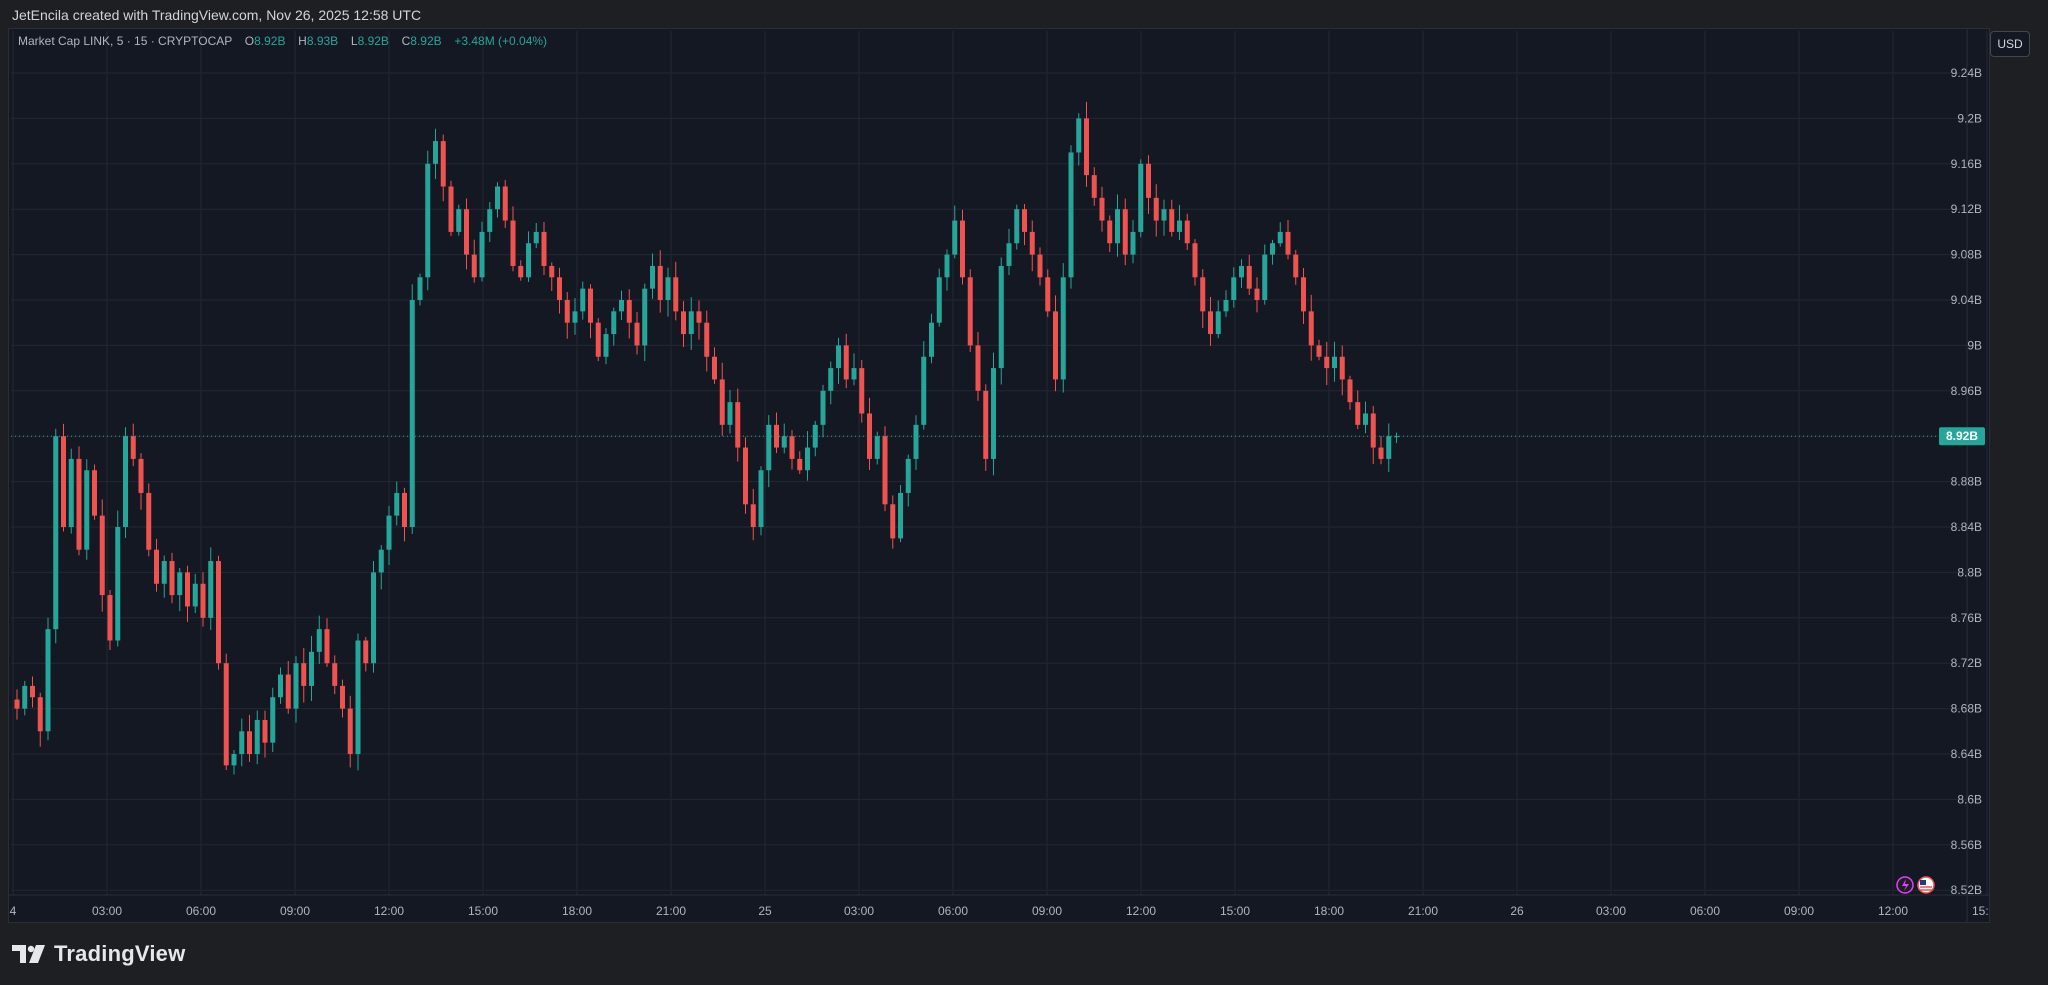 The height and width of the screenshot is (985, 2048). What do you see at coordinates (302, 41) in the screenshot?
I see `high-label: H` at bounding box center [302, 41].